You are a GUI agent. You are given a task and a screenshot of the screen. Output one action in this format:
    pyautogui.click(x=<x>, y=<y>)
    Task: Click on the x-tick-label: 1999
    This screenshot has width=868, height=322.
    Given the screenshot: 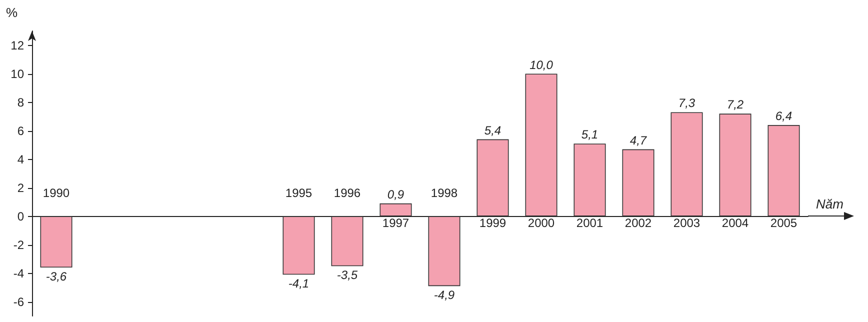 What is the action you would take?
    pyautogui.click(x=492, y=223)
    